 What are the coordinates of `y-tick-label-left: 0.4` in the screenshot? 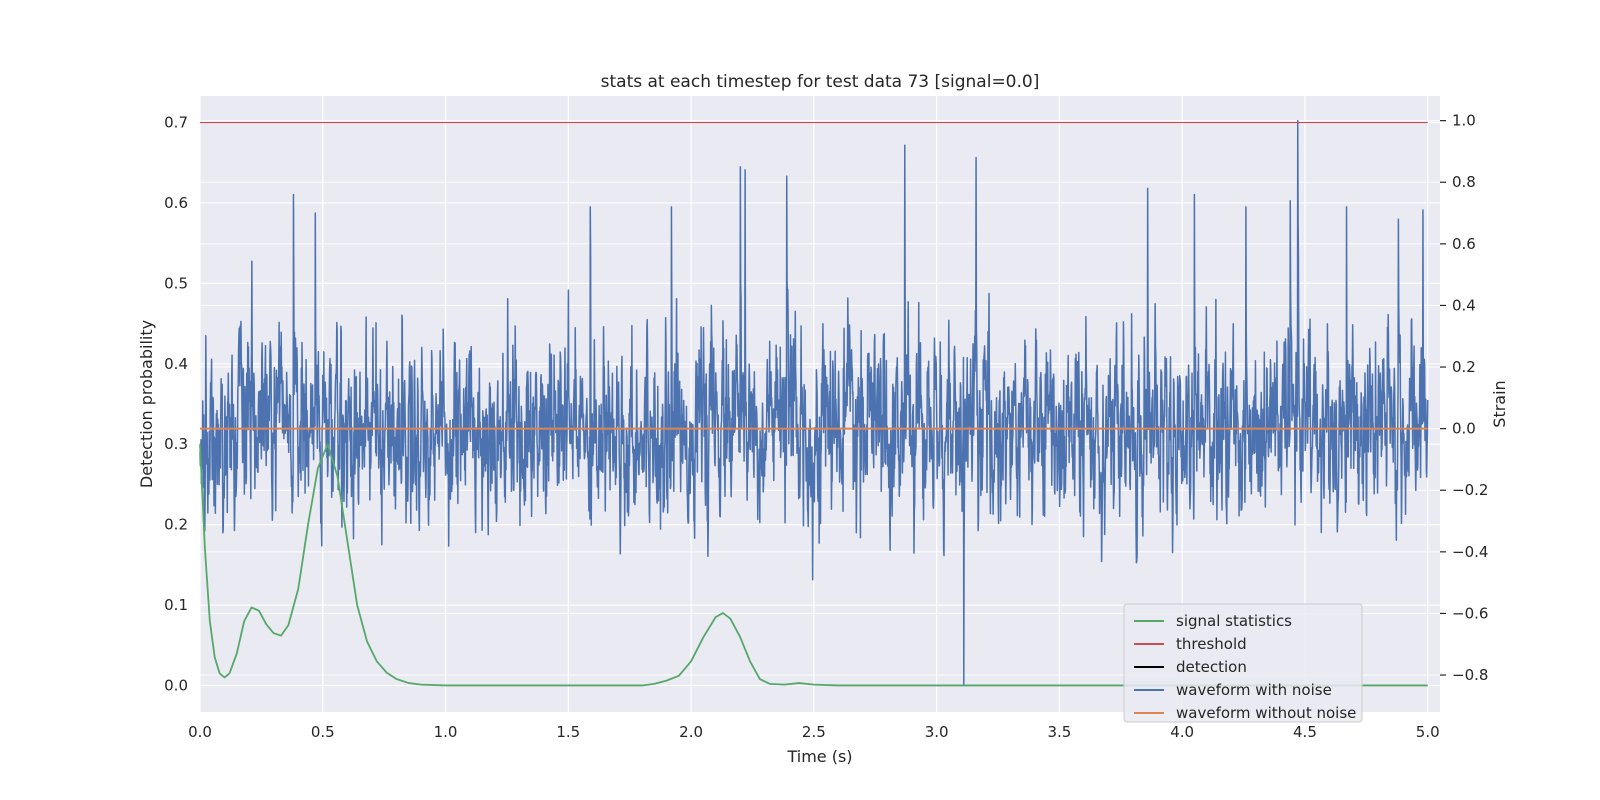 It's located at (176, 364).